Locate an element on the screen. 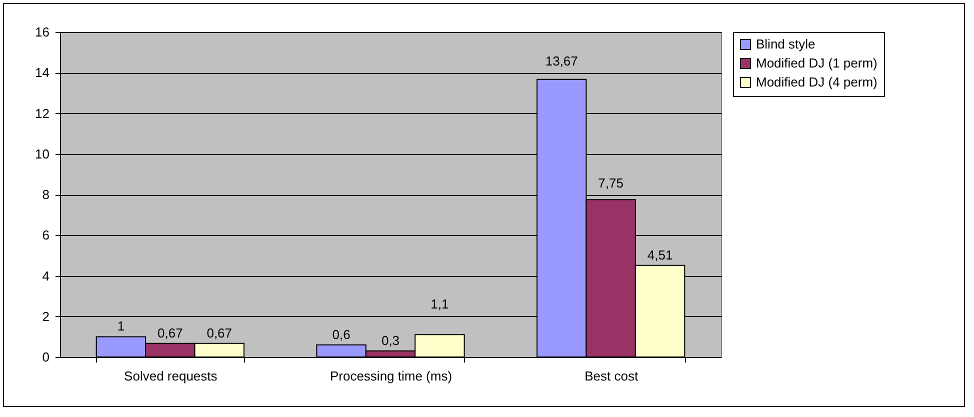 Image resolution: width=974 pixels, height=417 pixels. x-tick-label: Solved requests is located at coordinates (171, 376).